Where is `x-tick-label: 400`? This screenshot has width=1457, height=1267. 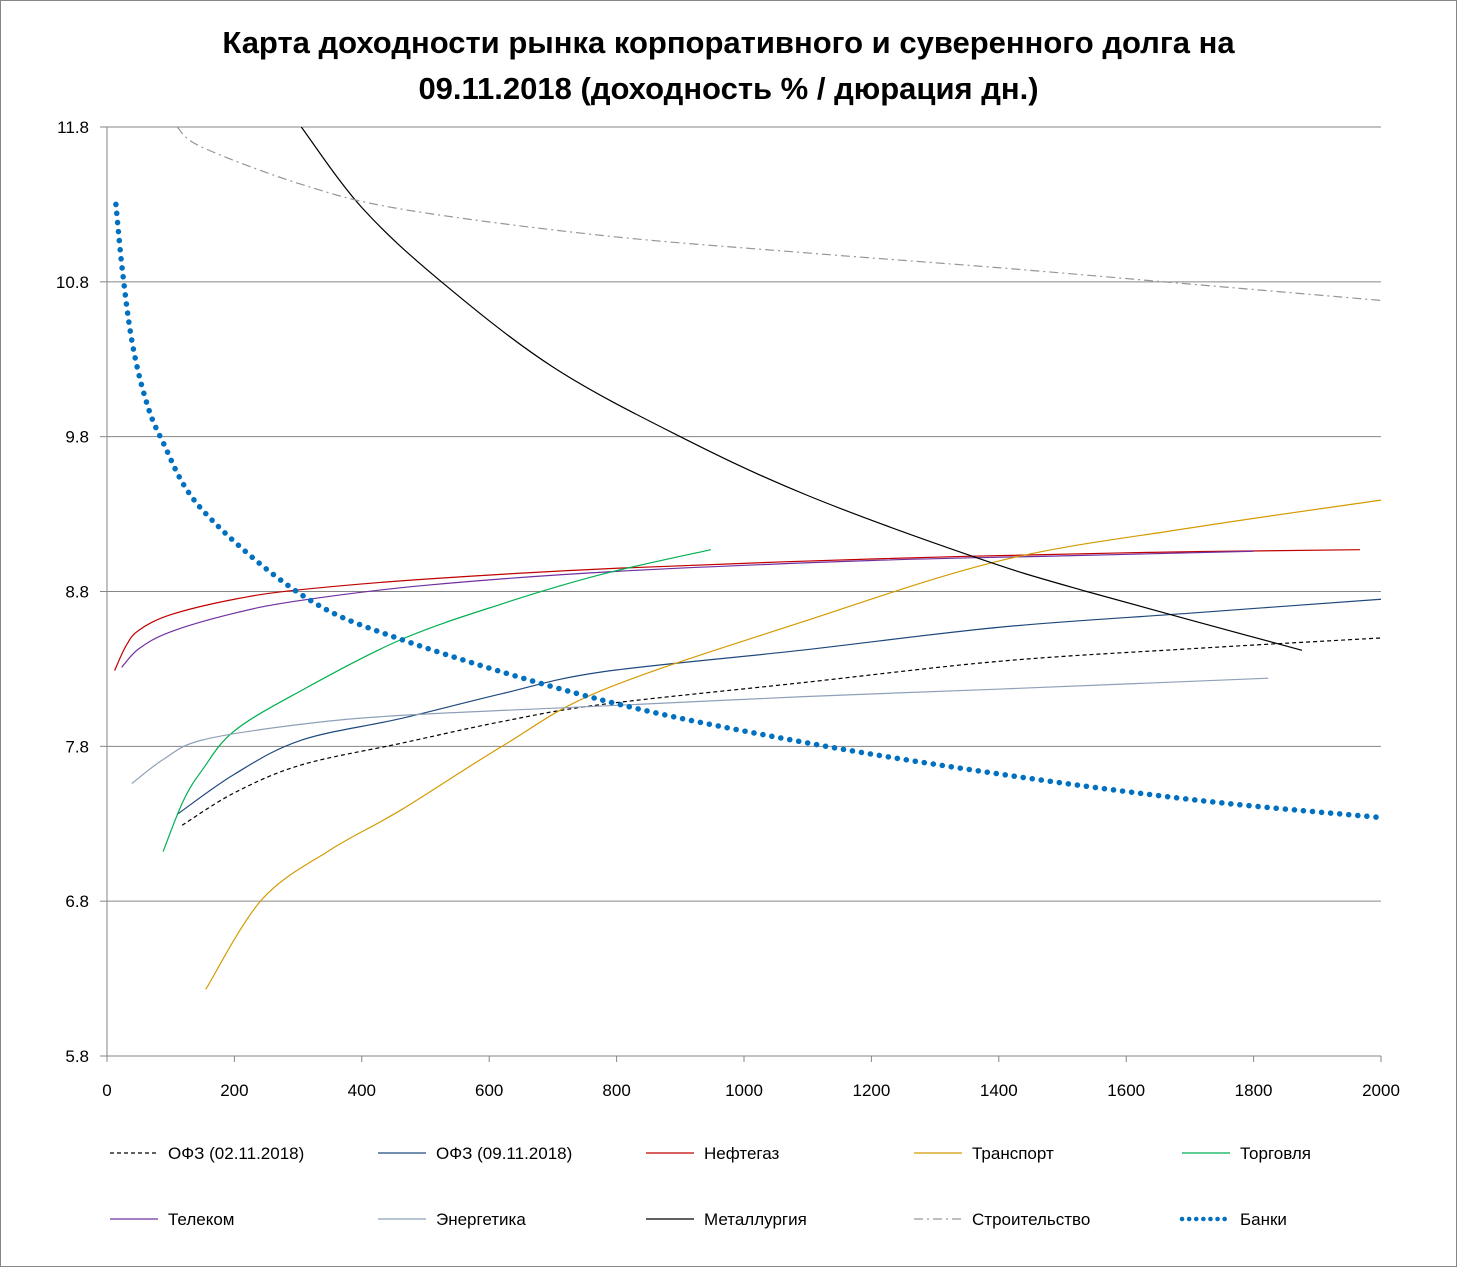 x-tick-label: 400 is located at coordinates (362, 1090).